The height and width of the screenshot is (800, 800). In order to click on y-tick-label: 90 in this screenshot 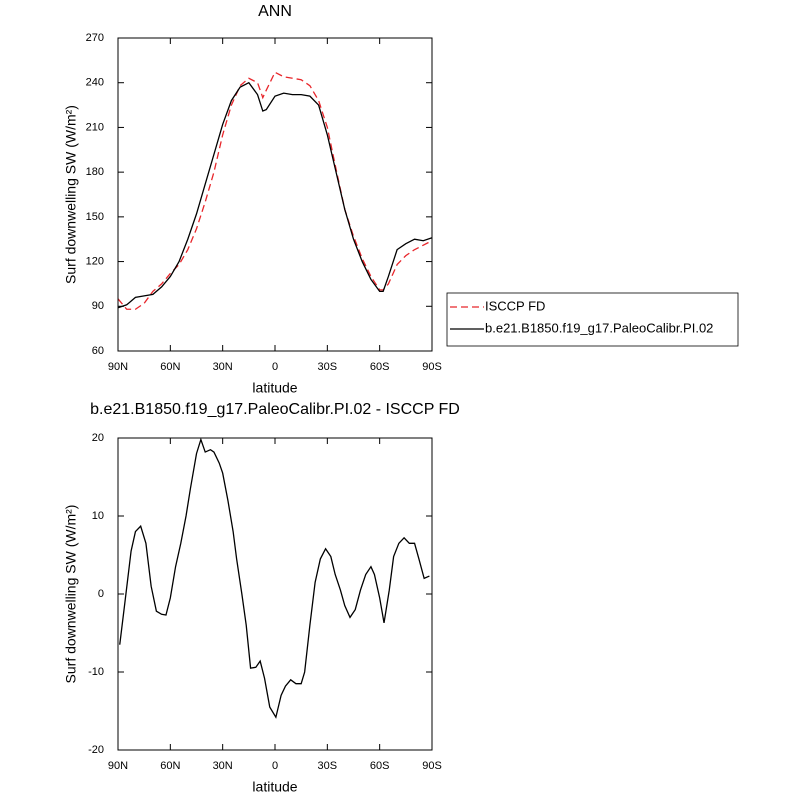, I will do `click(98, 306)`.